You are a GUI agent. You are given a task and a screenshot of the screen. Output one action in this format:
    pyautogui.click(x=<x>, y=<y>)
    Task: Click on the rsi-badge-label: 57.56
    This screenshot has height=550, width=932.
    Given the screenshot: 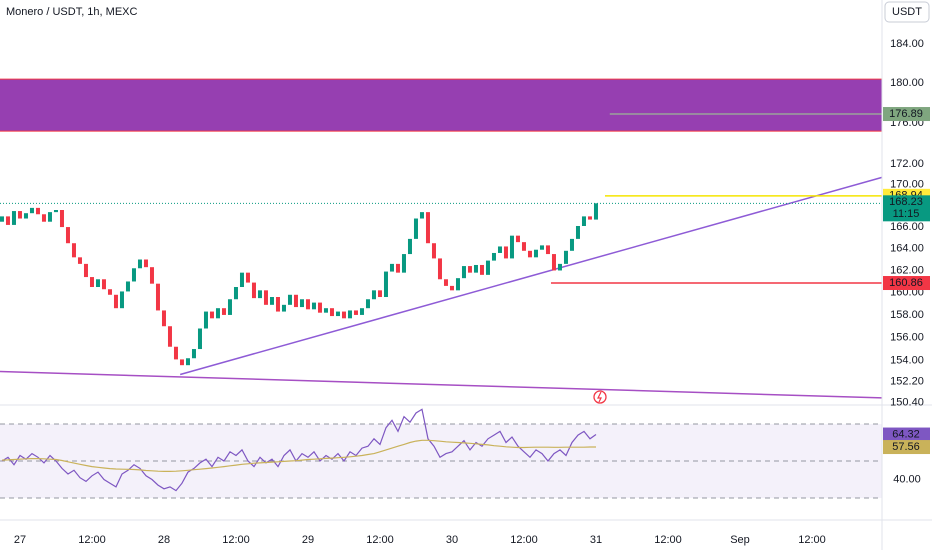 What is the action you would take?
    pyautogui.click(x=906, y=447)
    